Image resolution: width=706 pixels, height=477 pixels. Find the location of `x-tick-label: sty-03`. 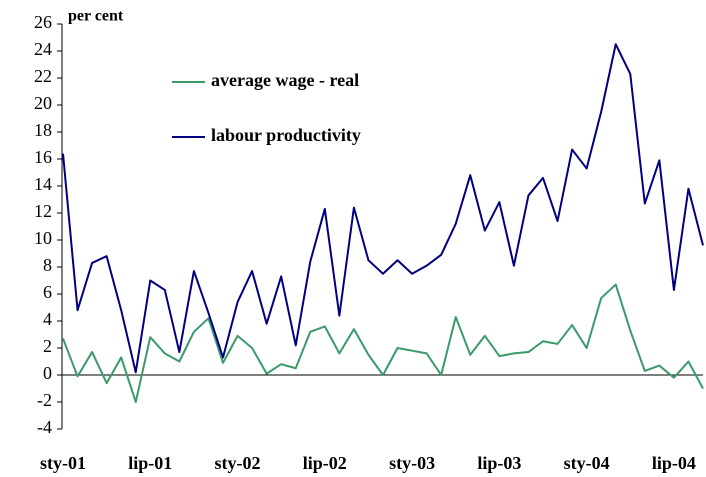

x-tick-label: sty-03 is located at coordinates (412, 463).